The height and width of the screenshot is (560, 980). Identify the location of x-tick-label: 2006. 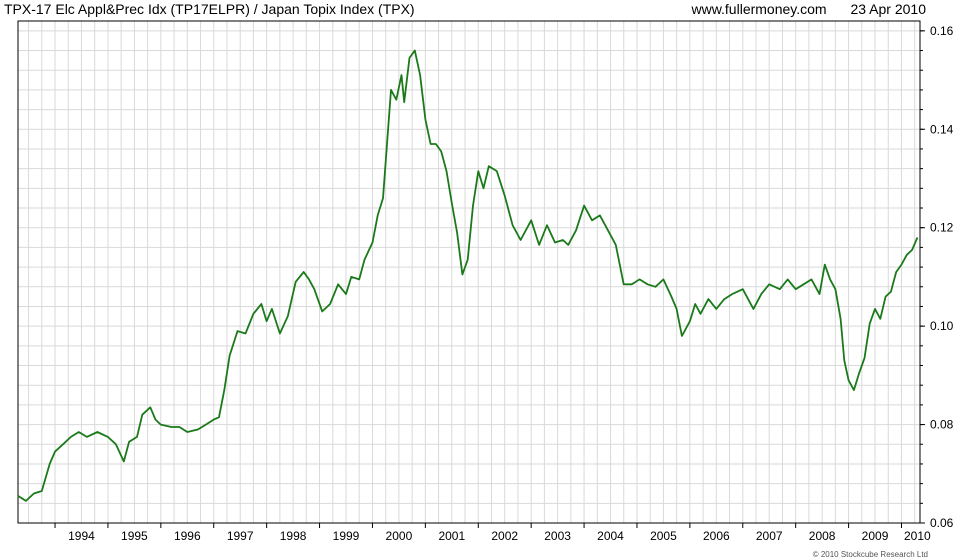
(716, 536).